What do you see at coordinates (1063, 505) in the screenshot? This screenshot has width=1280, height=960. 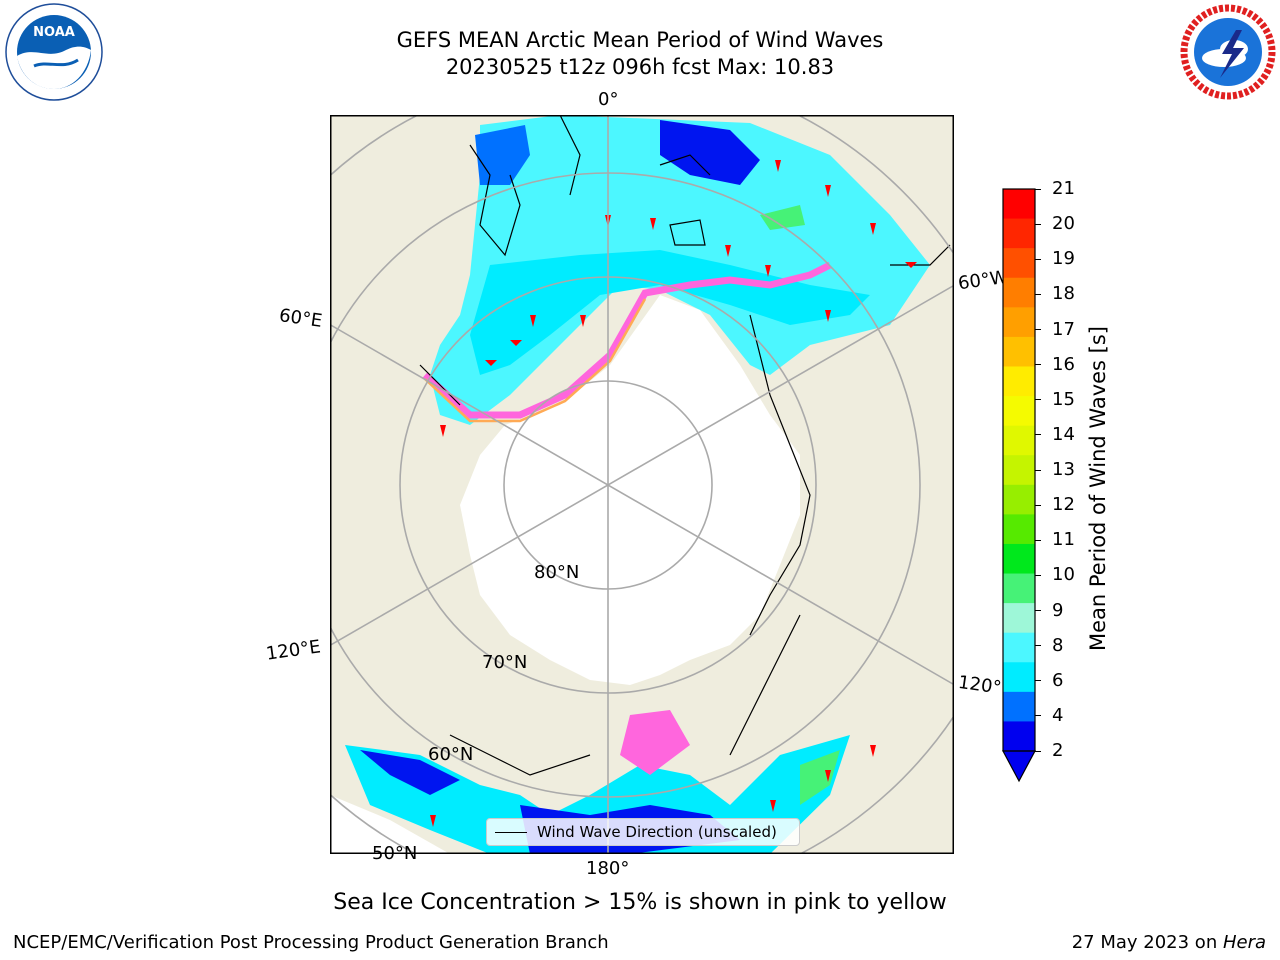 I see `colorbar-tick-label: 12` at bounding box center [1063, 505].